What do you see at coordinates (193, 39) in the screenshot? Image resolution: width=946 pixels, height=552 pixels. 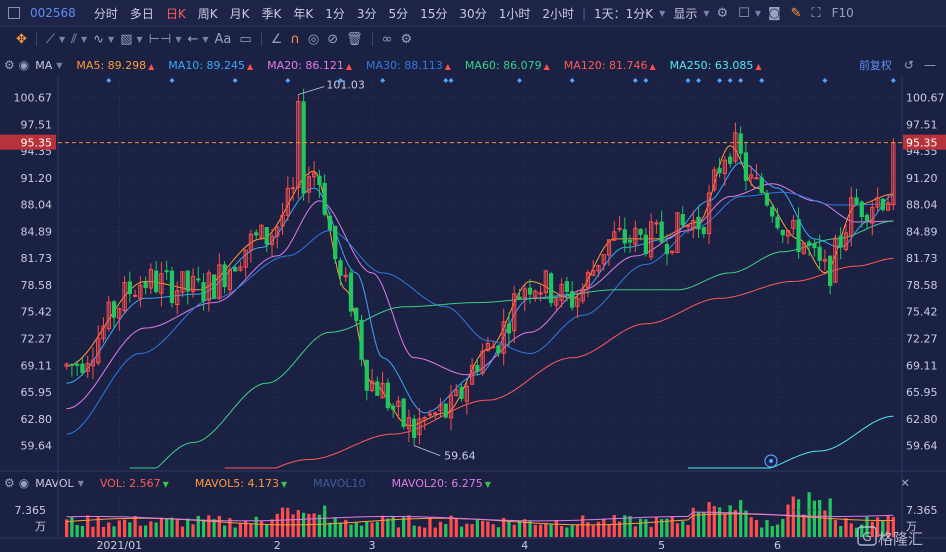 I see `arrow-icon: ←` at bounding box center [193, 39].